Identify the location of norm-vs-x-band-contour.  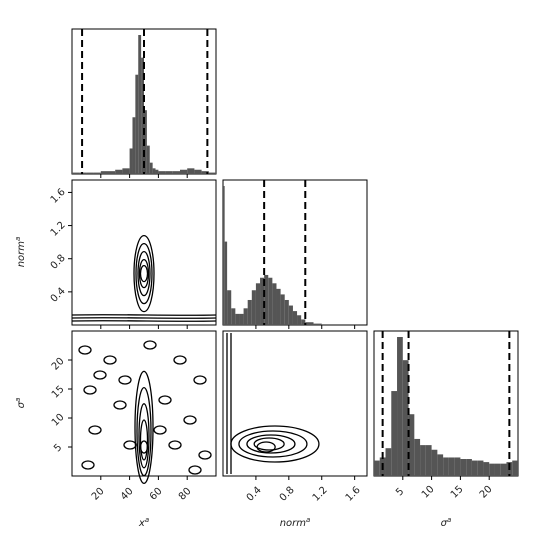
(144, 315).